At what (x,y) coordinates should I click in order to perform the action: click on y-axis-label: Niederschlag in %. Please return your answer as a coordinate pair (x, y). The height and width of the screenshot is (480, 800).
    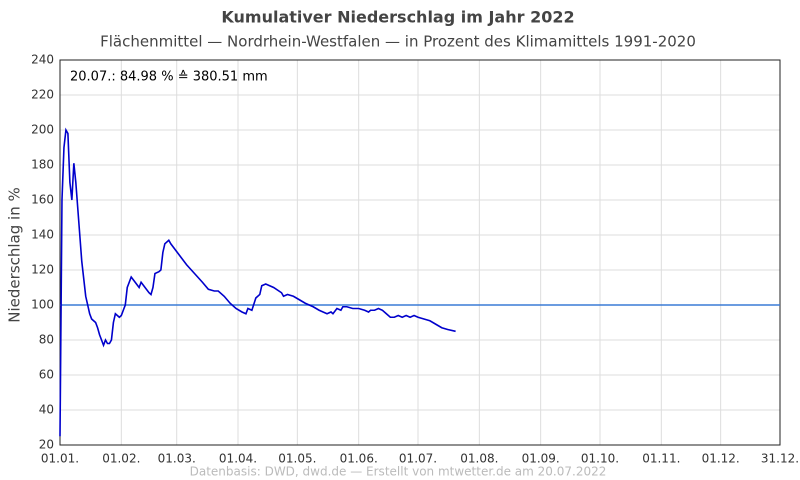
    Looking at the image, I should click on (15, 254).